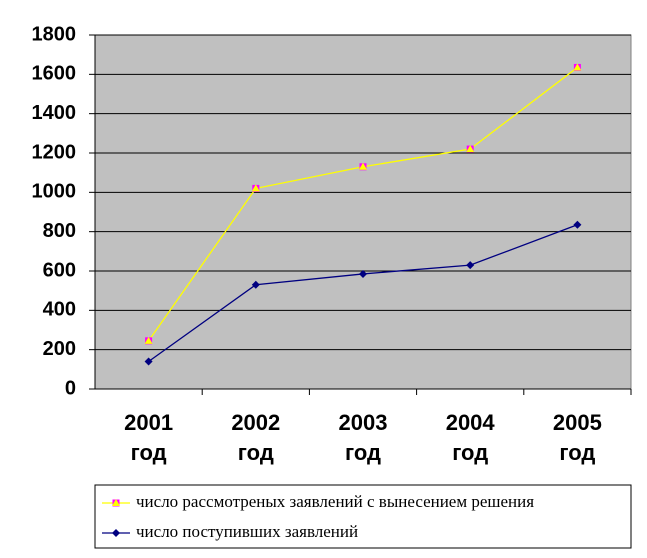 The height and width of the screenshot is (558, 647). Describe the element at coordinates (70, 388) in the screenshot. I see `y-tick-label: 0` at that location.